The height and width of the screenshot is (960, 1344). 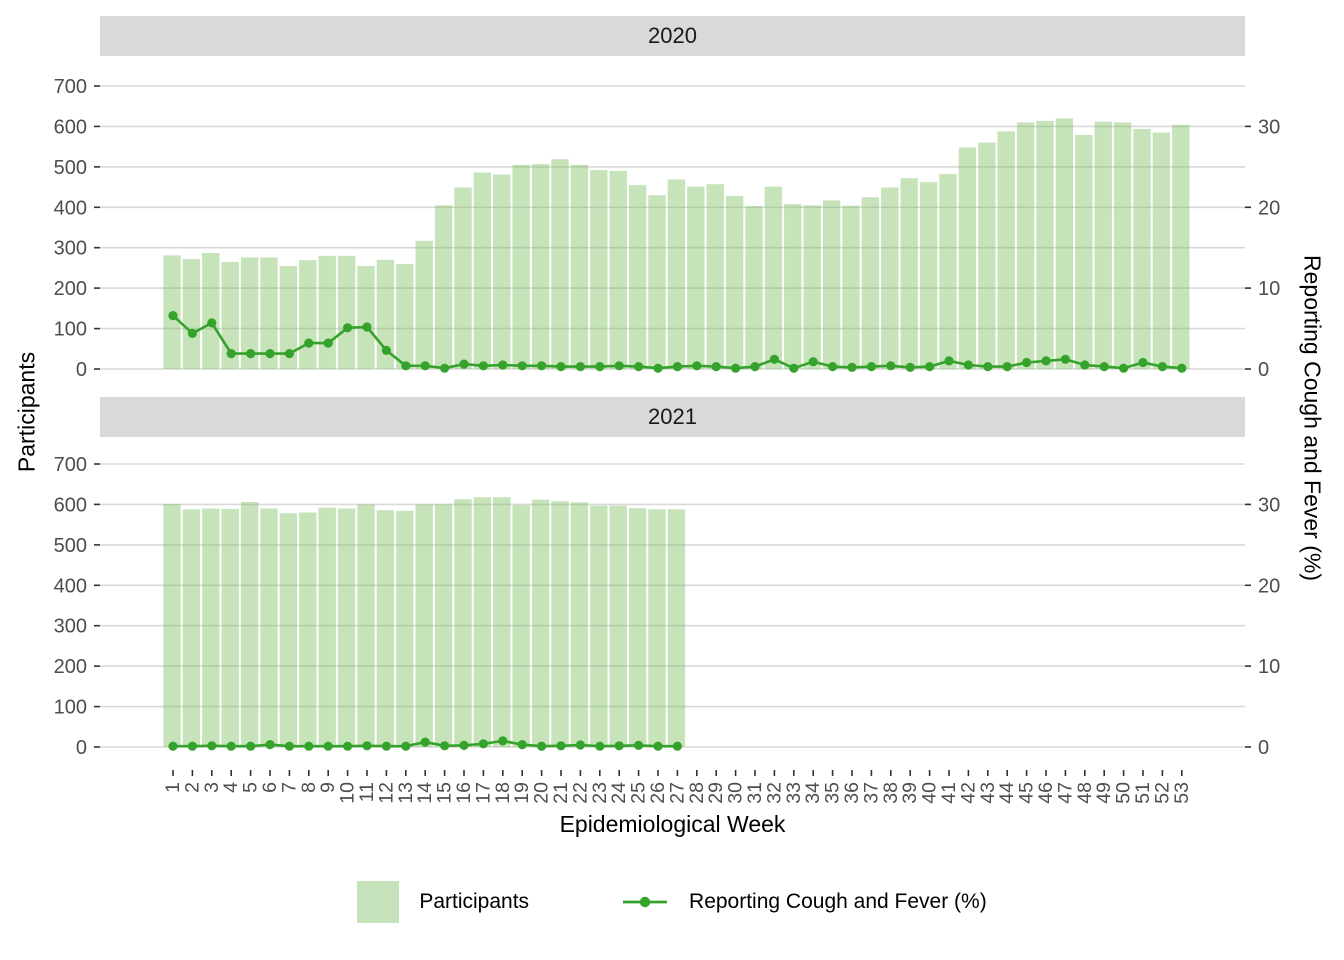 What do you see at coordinates (1312, 418) in the screenshot?
I see `right-axis-title: Reporting Cough and Fever (%)` at bounding box center [1312, 418].